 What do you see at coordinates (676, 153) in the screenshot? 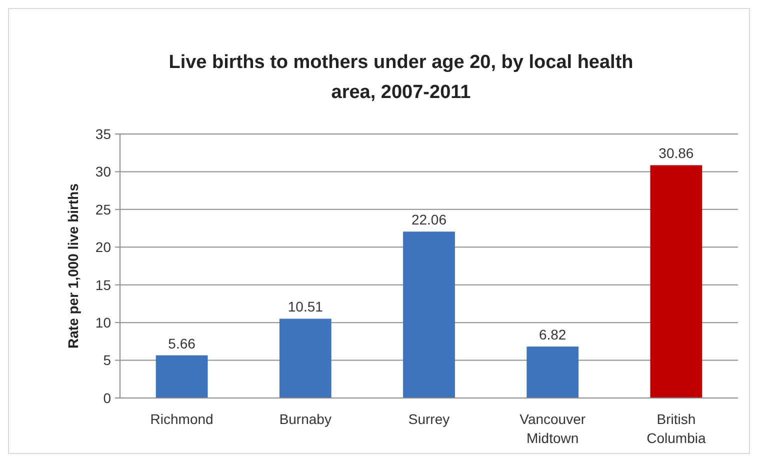
I see `data-label: 30.86` at bounding box center [676, 153].